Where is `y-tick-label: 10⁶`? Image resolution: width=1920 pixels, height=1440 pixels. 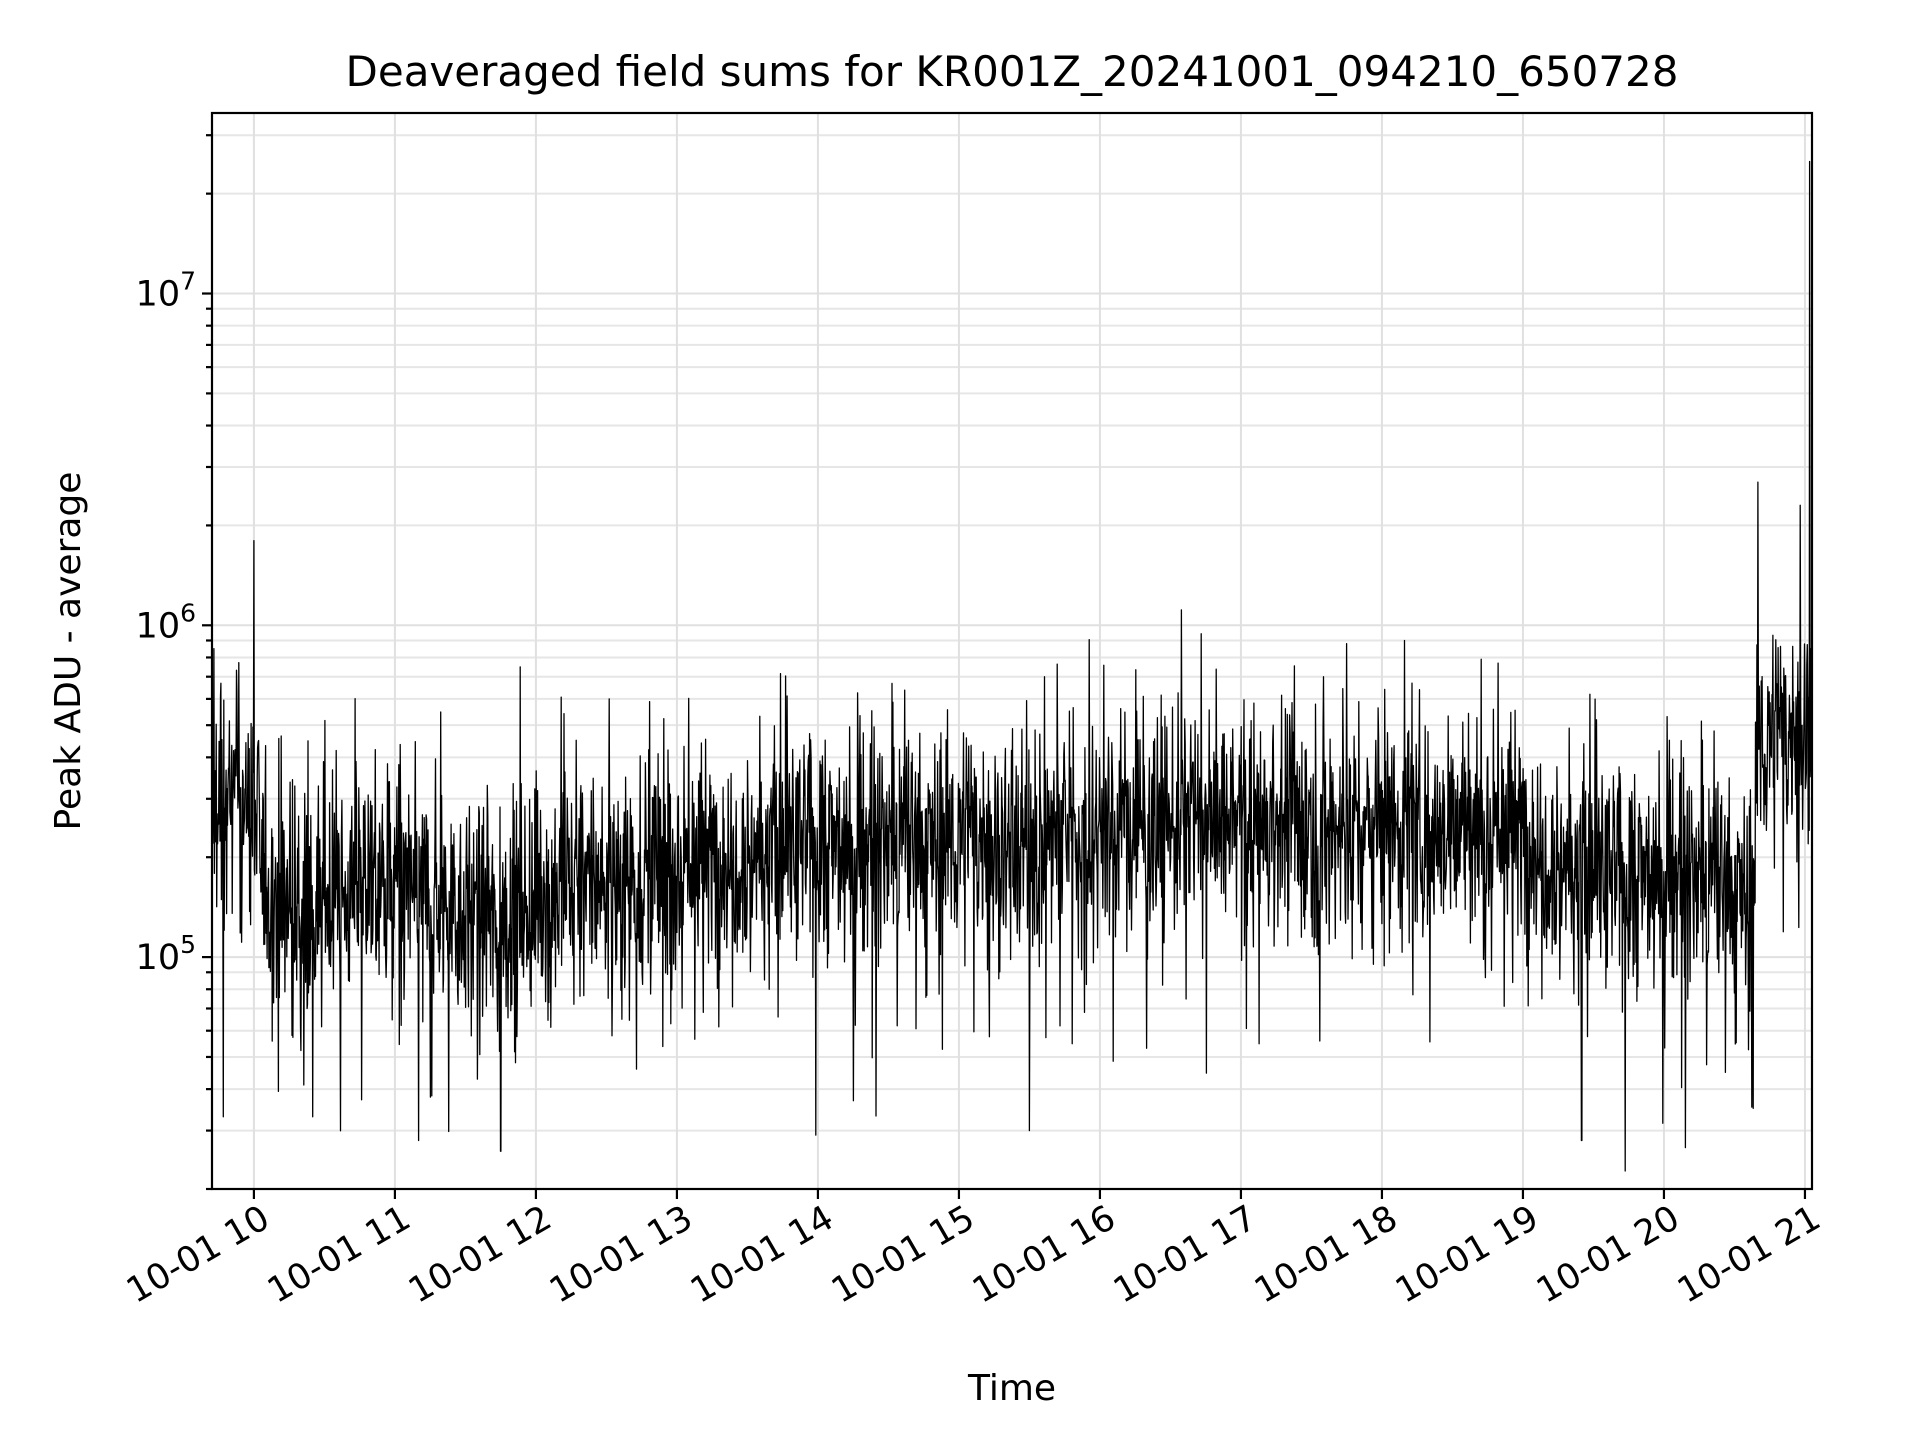 y-tick-label: 10⁶ is located at coordinates (166, 622).